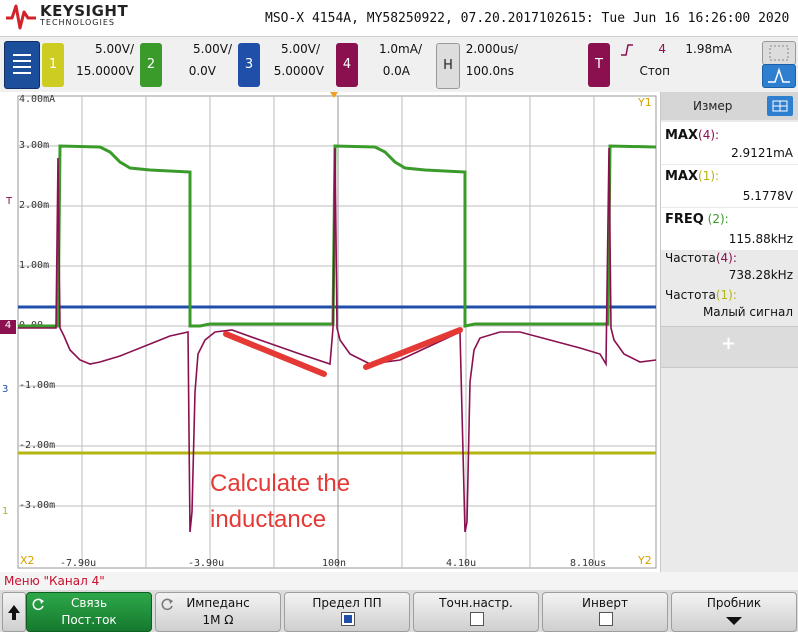 The image size is (798, 635). Describe the element at coordinates (218, 612) in the screenshot. I see `softkey-impedance: Импеданс 1M Ω` at that location.